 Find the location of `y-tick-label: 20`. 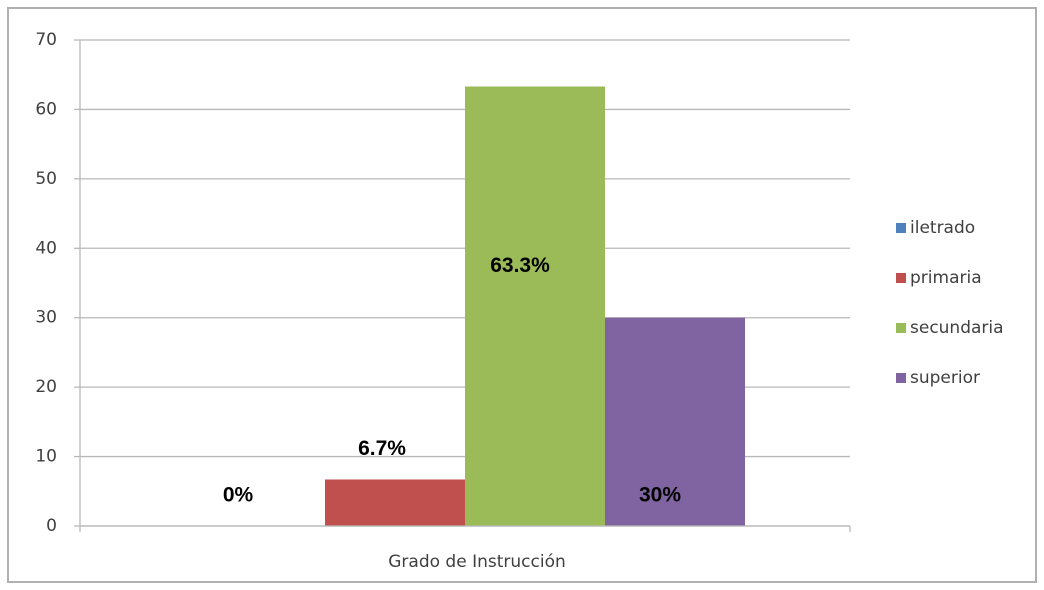

y-tick-label: 20 is located at coordinates (46, 387).